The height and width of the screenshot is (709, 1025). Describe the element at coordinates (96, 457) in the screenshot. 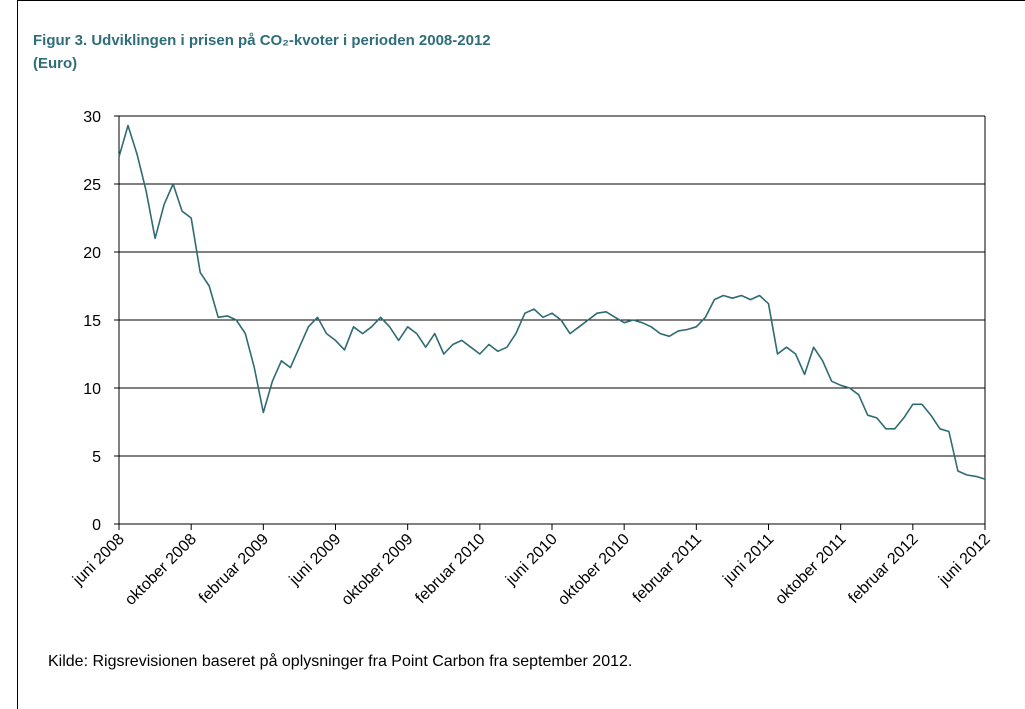

I see `y-tick-label: 5` at that location.